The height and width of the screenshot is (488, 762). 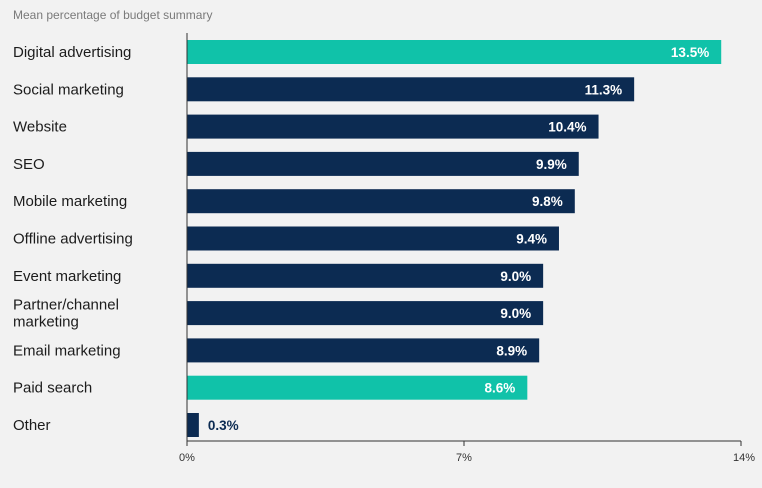 What do you see at coordinates (454, 52) in the screenshot?
I see `bar-digital-advertising` at bounding box center [454, 52].